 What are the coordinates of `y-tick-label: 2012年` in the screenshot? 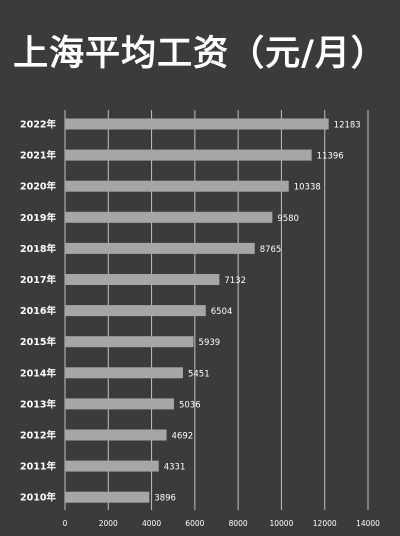 It's located at (38, 436).